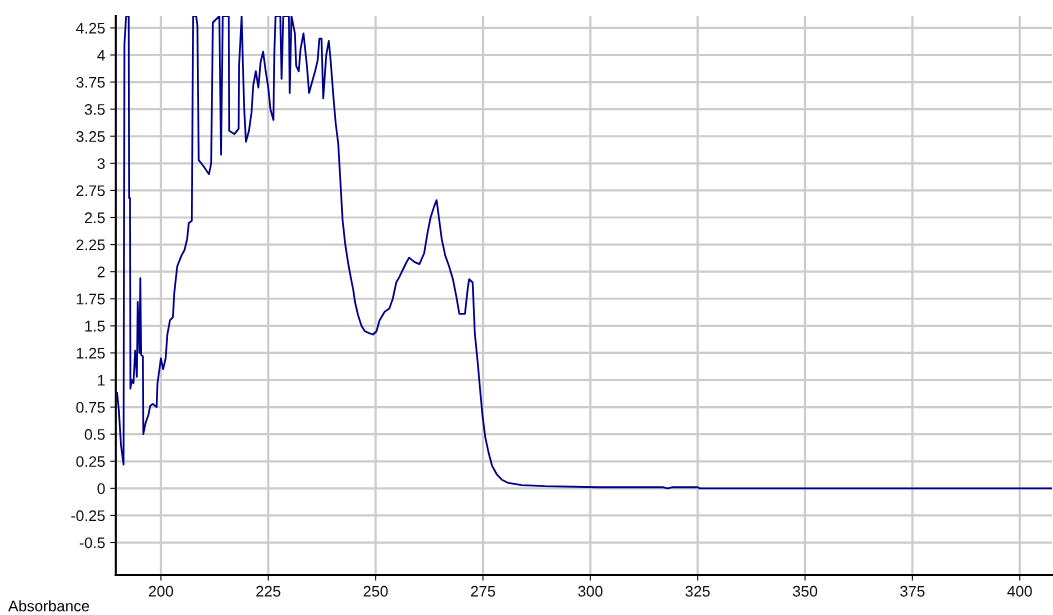  What do you see at coordinates (90, 461) in the screenshot?
I see `y-tick-label: 0.25` at bounding box center [90, 461].